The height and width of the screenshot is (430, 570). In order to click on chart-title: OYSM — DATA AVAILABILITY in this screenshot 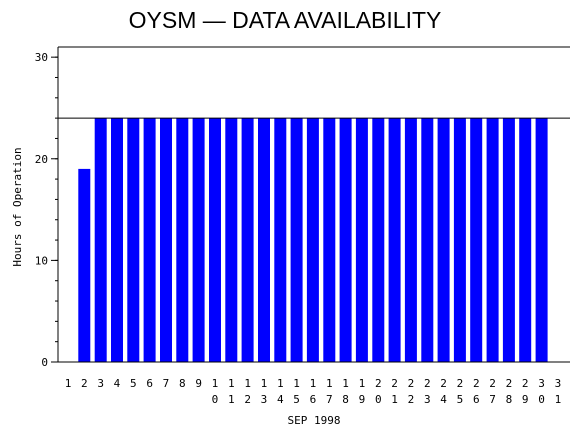, I will do `click(285, 20)`.